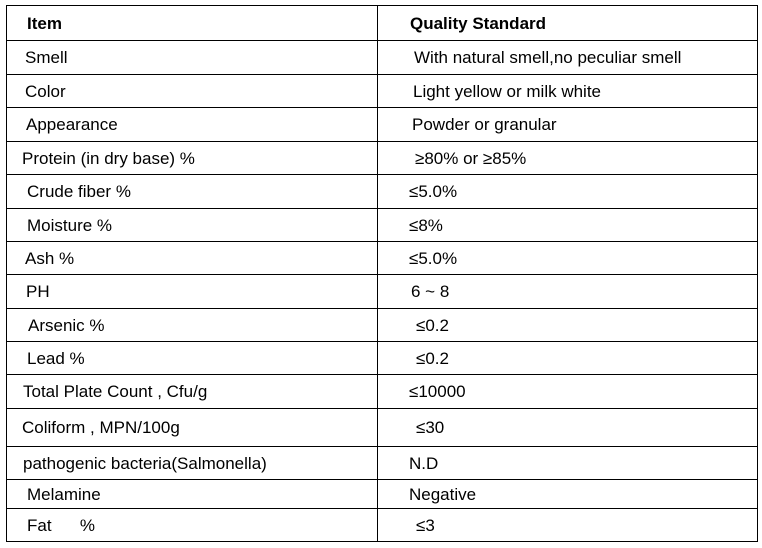 Image resolution: width=762 pixels, height=548 pixels. Describe the element at coordinates (192, 358) in the screenshot. I see `item-cell: Lead %` at that location.